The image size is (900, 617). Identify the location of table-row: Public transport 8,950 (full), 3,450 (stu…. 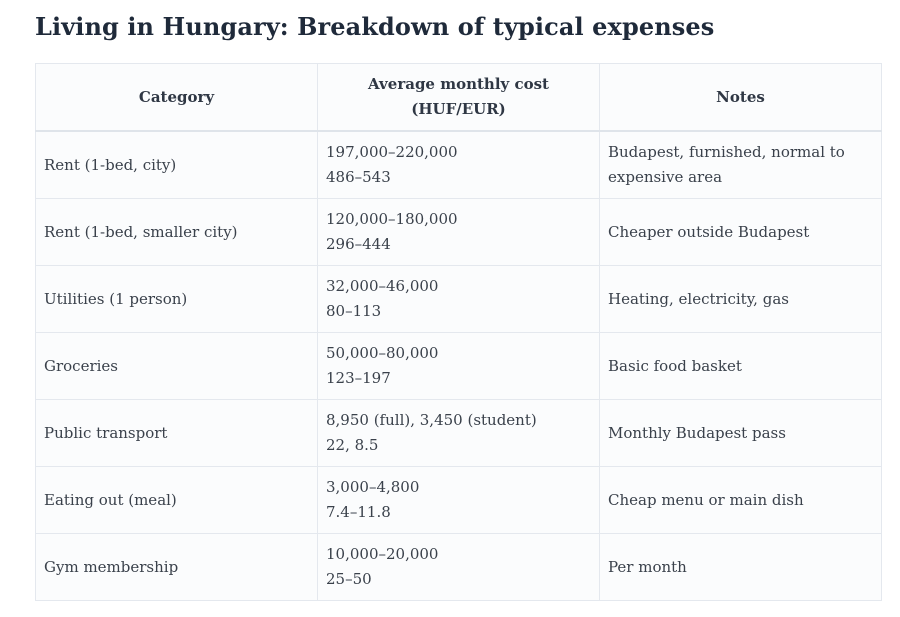
(458, 433).